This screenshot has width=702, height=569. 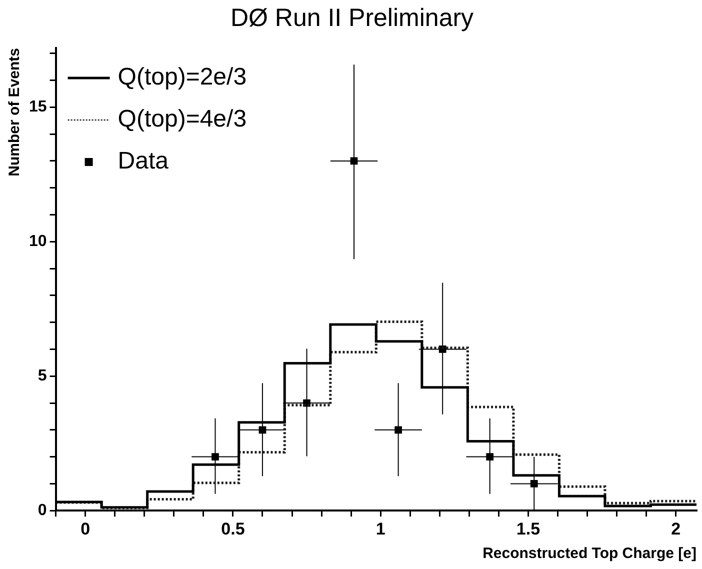 What do you see at coordinates (233, 528) in the screenshot?
I see `x-tick-label: 0.5` at bounding box center [233, 528].